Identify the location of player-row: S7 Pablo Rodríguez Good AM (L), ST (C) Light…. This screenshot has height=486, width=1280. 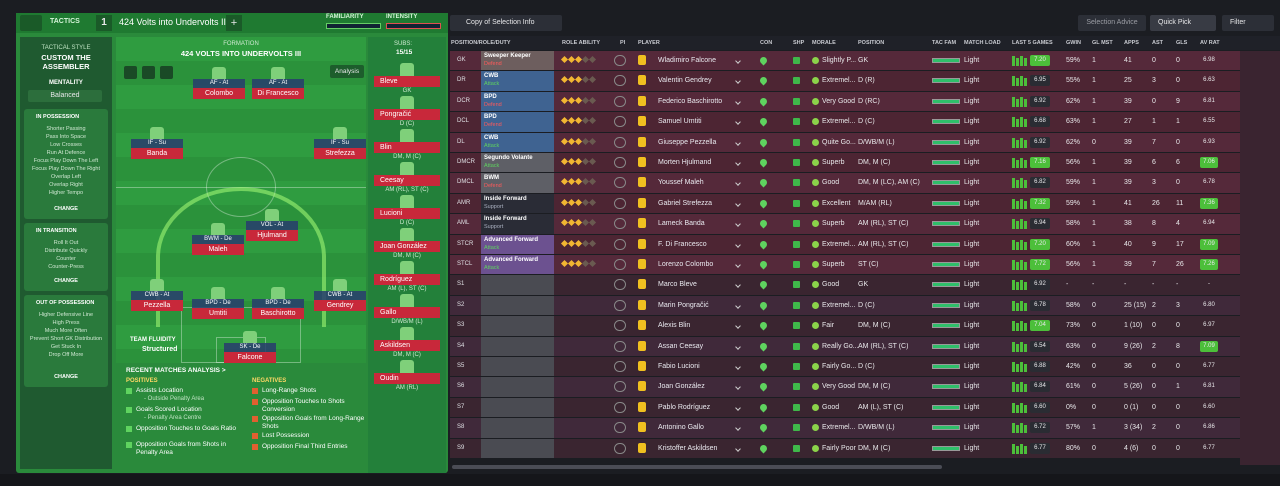
(845, 407).